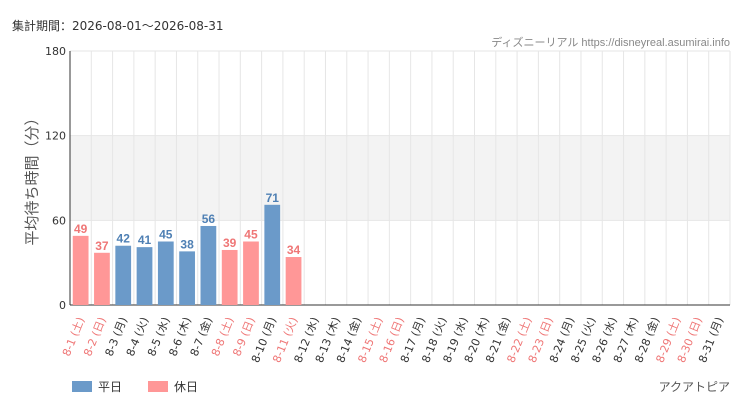 The image size is (750, 410). I want to click on y-axis-title: 平均待ち時間（分）, so click(32, 177).